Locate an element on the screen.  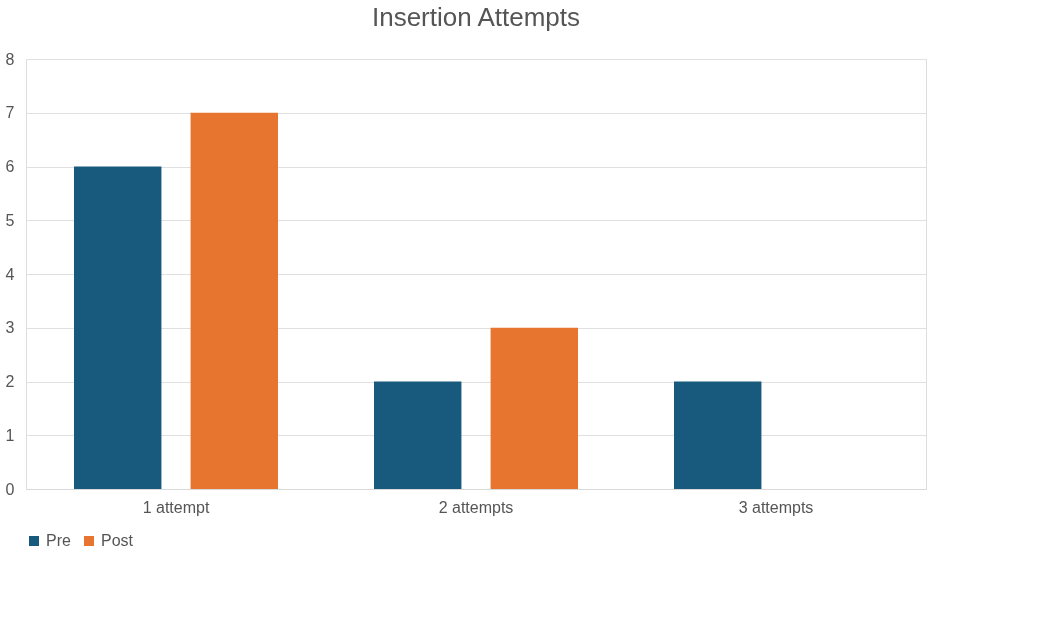
y-tick-label: 5 is located at coordinates (10, 220).